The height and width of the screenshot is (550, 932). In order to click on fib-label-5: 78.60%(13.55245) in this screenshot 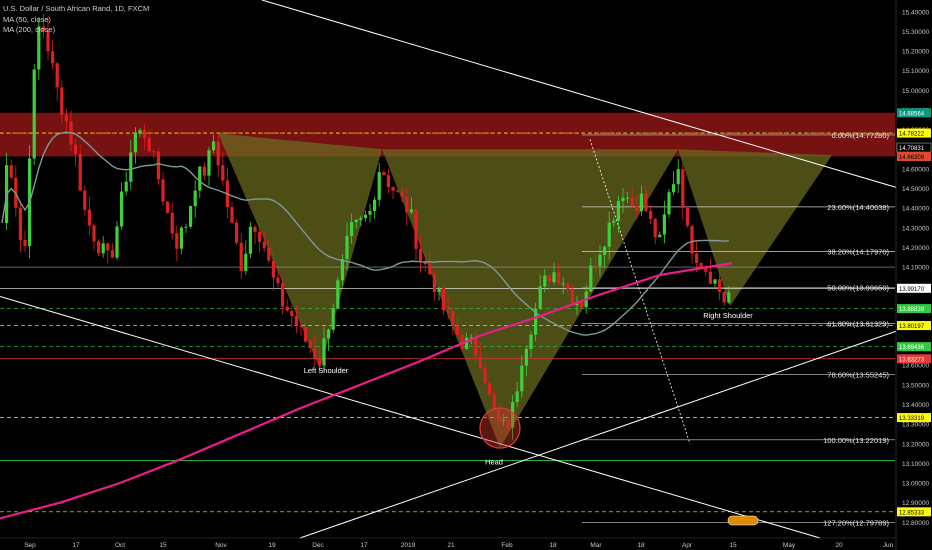, I will do `click(858, 375)`.